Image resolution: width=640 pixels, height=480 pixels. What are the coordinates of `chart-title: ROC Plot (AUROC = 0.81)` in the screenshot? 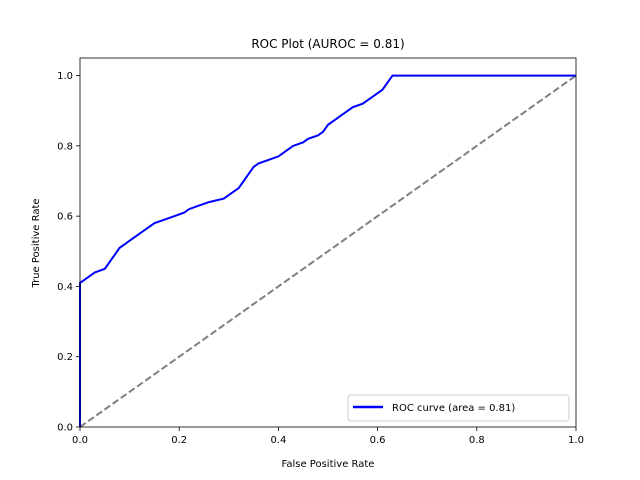 It's located at (327, 44).